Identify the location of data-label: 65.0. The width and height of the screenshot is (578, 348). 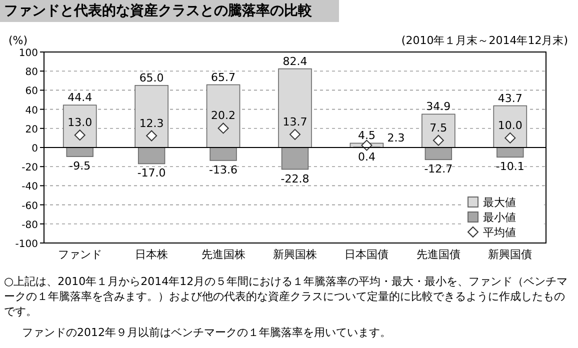
(151, 77).